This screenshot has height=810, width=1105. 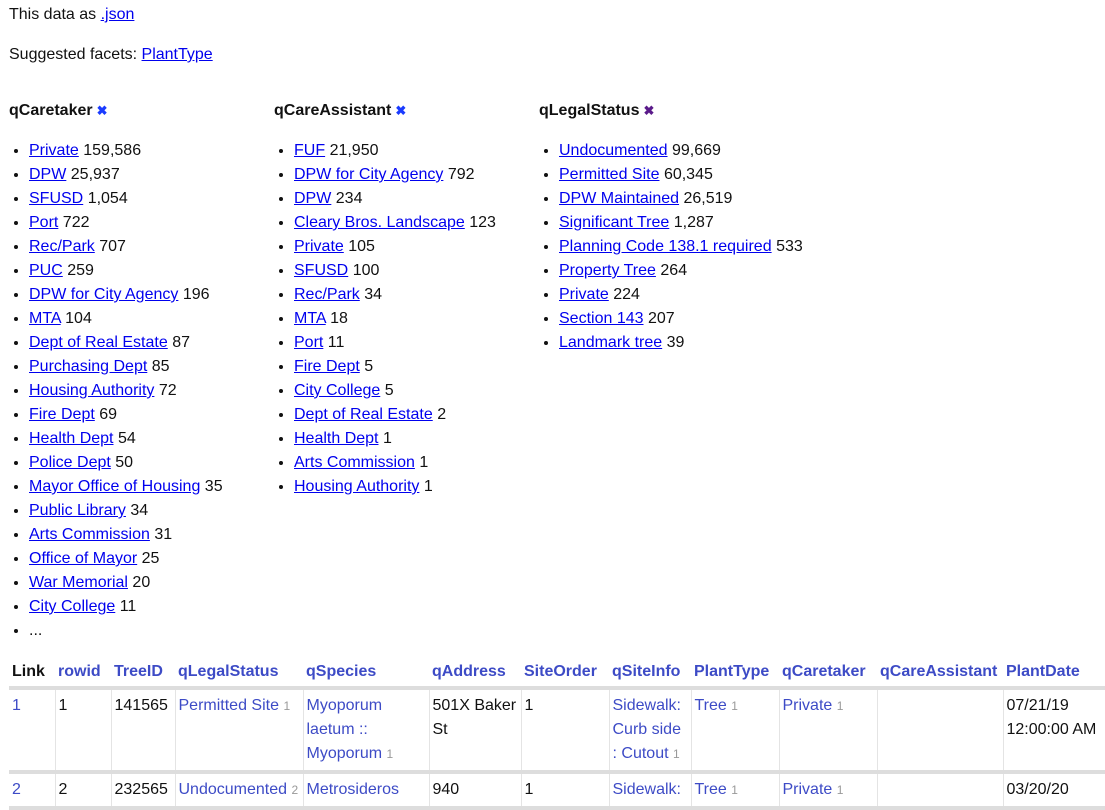 What do you see at coordinates (607, 270) in the screenshot?
I see `facet-link: Property Tree` at bounding box center [607, 270].